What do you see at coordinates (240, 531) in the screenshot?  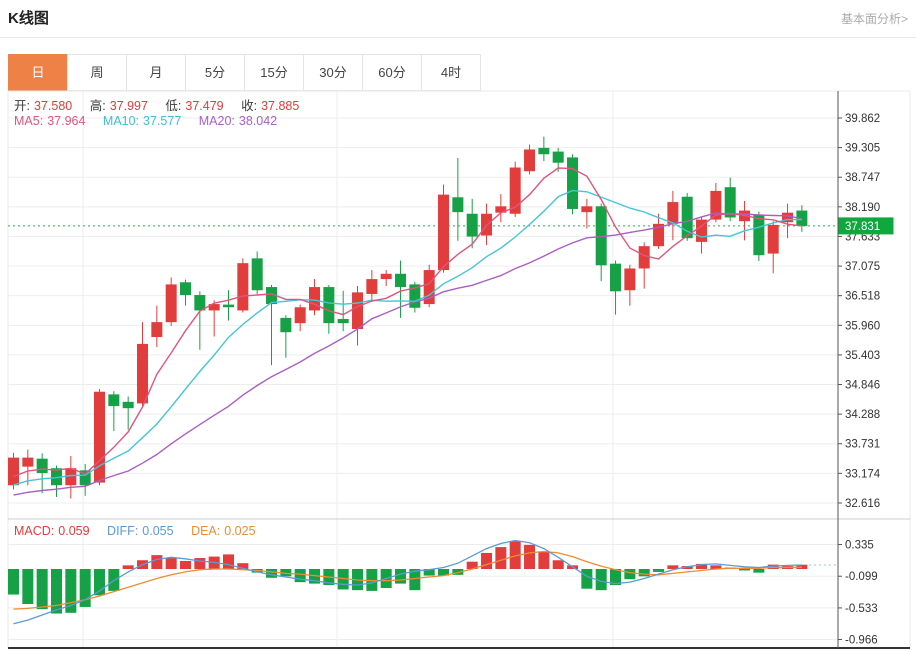 I see `dea-value: 0.025` at bounding box center [240, 531].